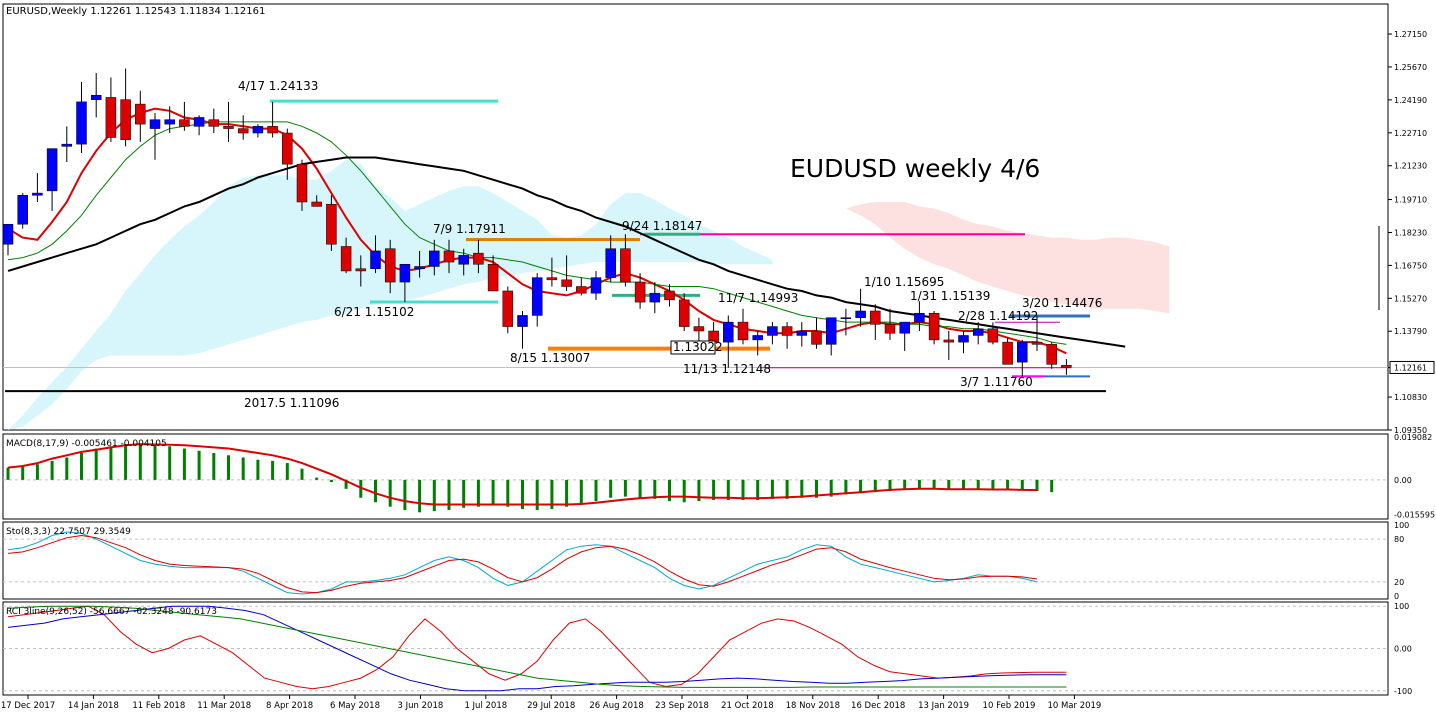  What do you see at coordinates (758, 298) in the screenshot?
I see `annotation-label: 11/7 1.14993` at bounding box center [758, 298].